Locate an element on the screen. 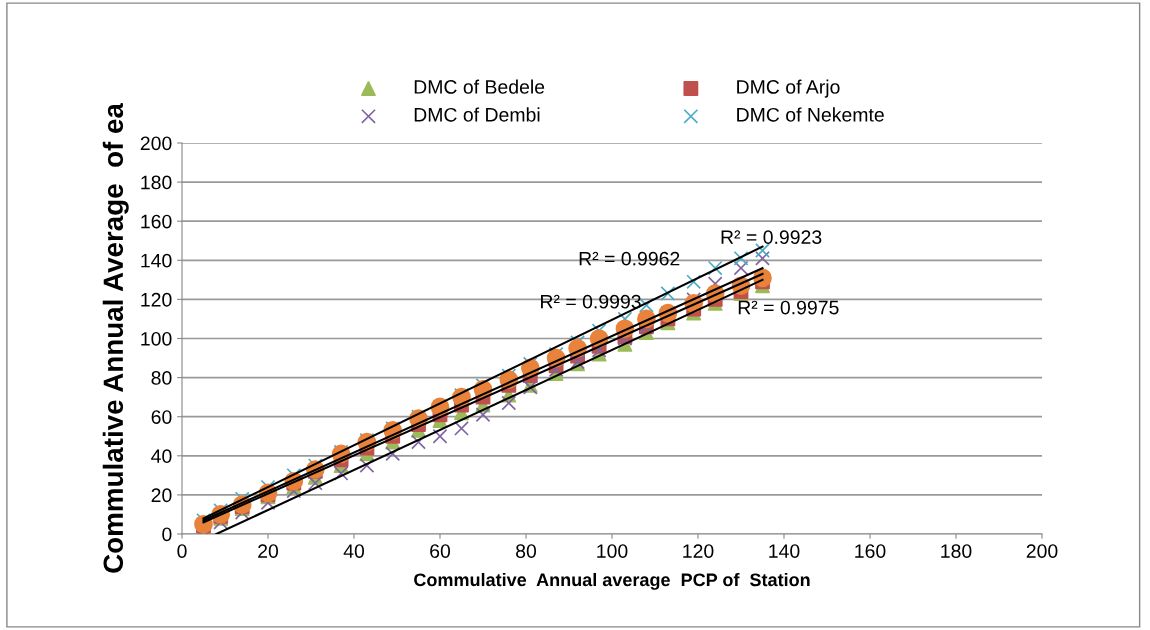 The height and width of the screenshot is (630, 1150). x-tick-label: 140 is located at coordinates (784, 551).